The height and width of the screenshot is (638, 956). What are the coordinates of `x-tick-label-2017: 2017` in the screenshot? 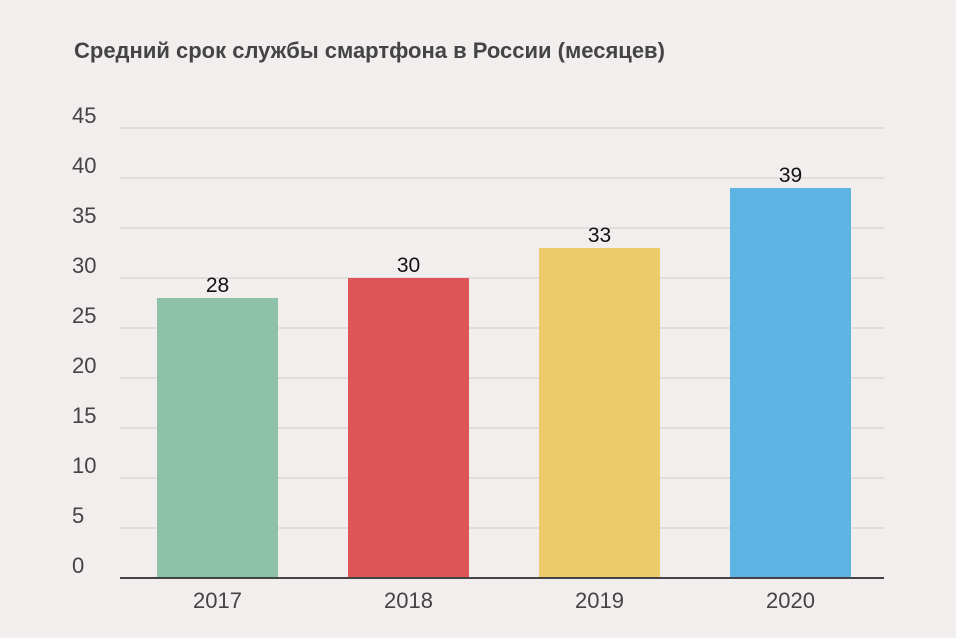 It's located at (217, 600).